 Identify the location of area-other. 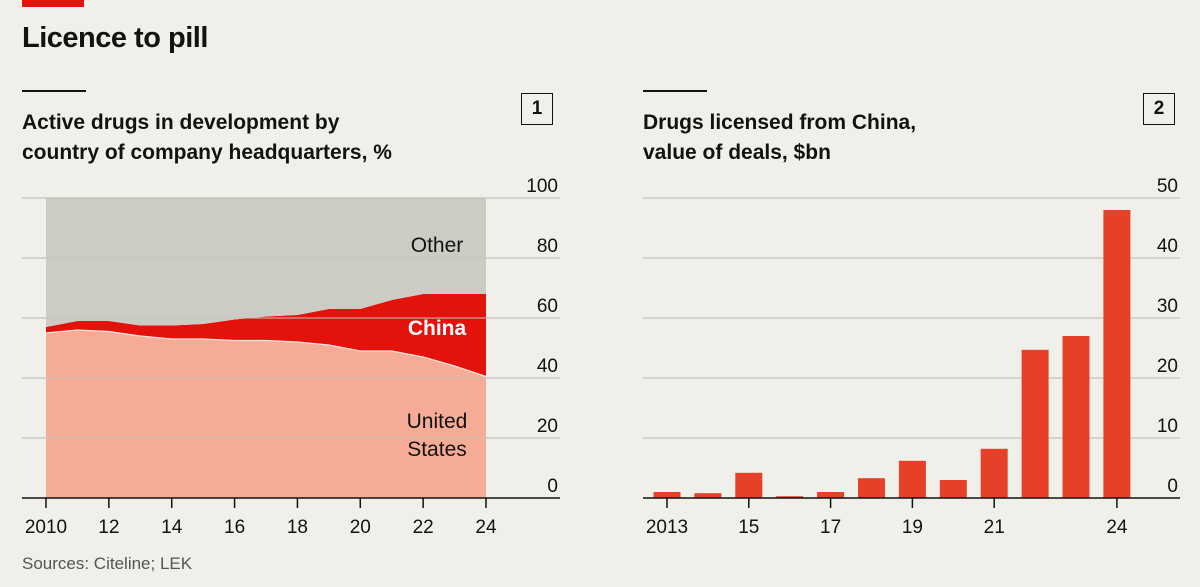
(266, 262).